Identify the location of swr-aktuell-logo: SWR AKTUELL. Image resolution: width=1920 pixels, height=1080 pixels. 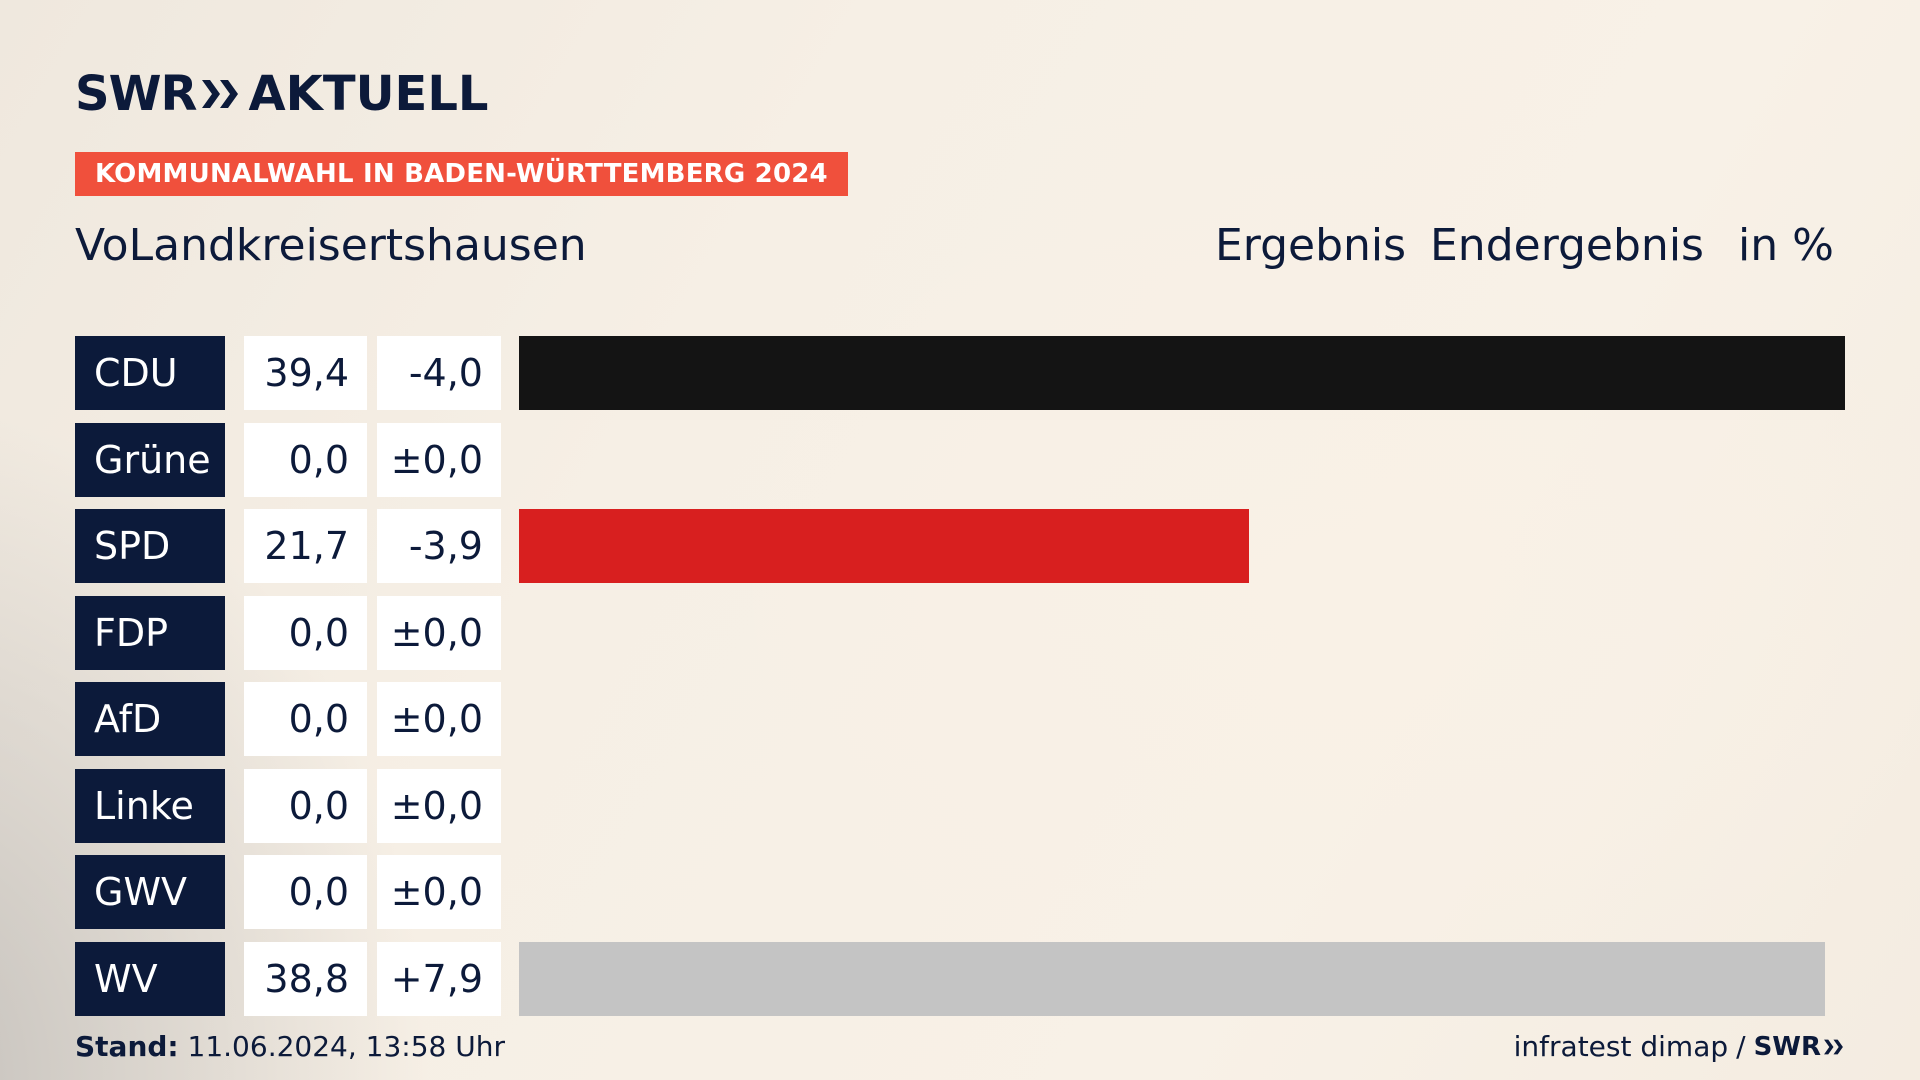
(282, 94).